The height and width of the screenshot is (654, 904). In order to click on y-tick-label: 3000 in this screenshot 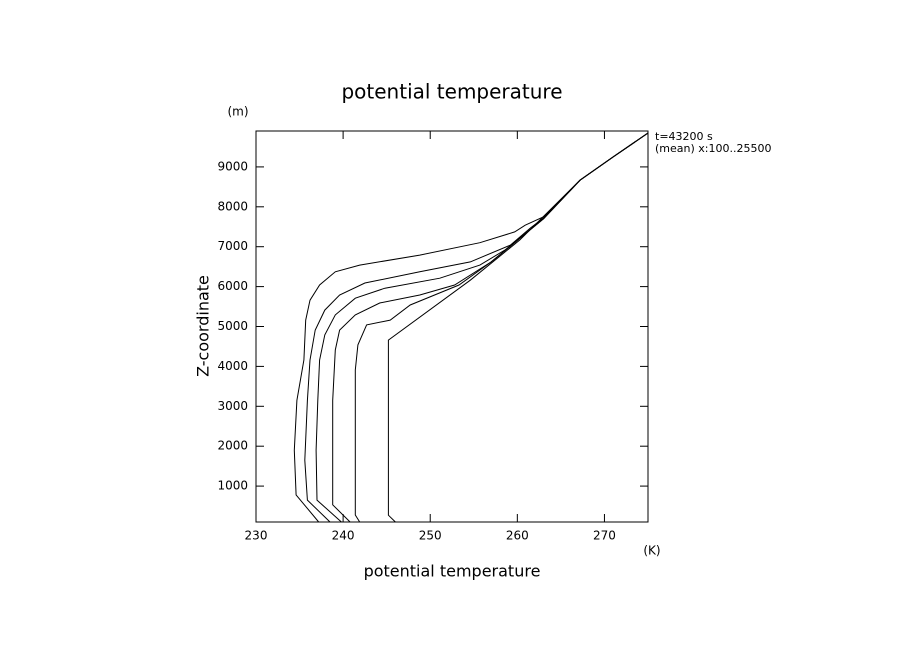, I will do `click(232, 406)`.